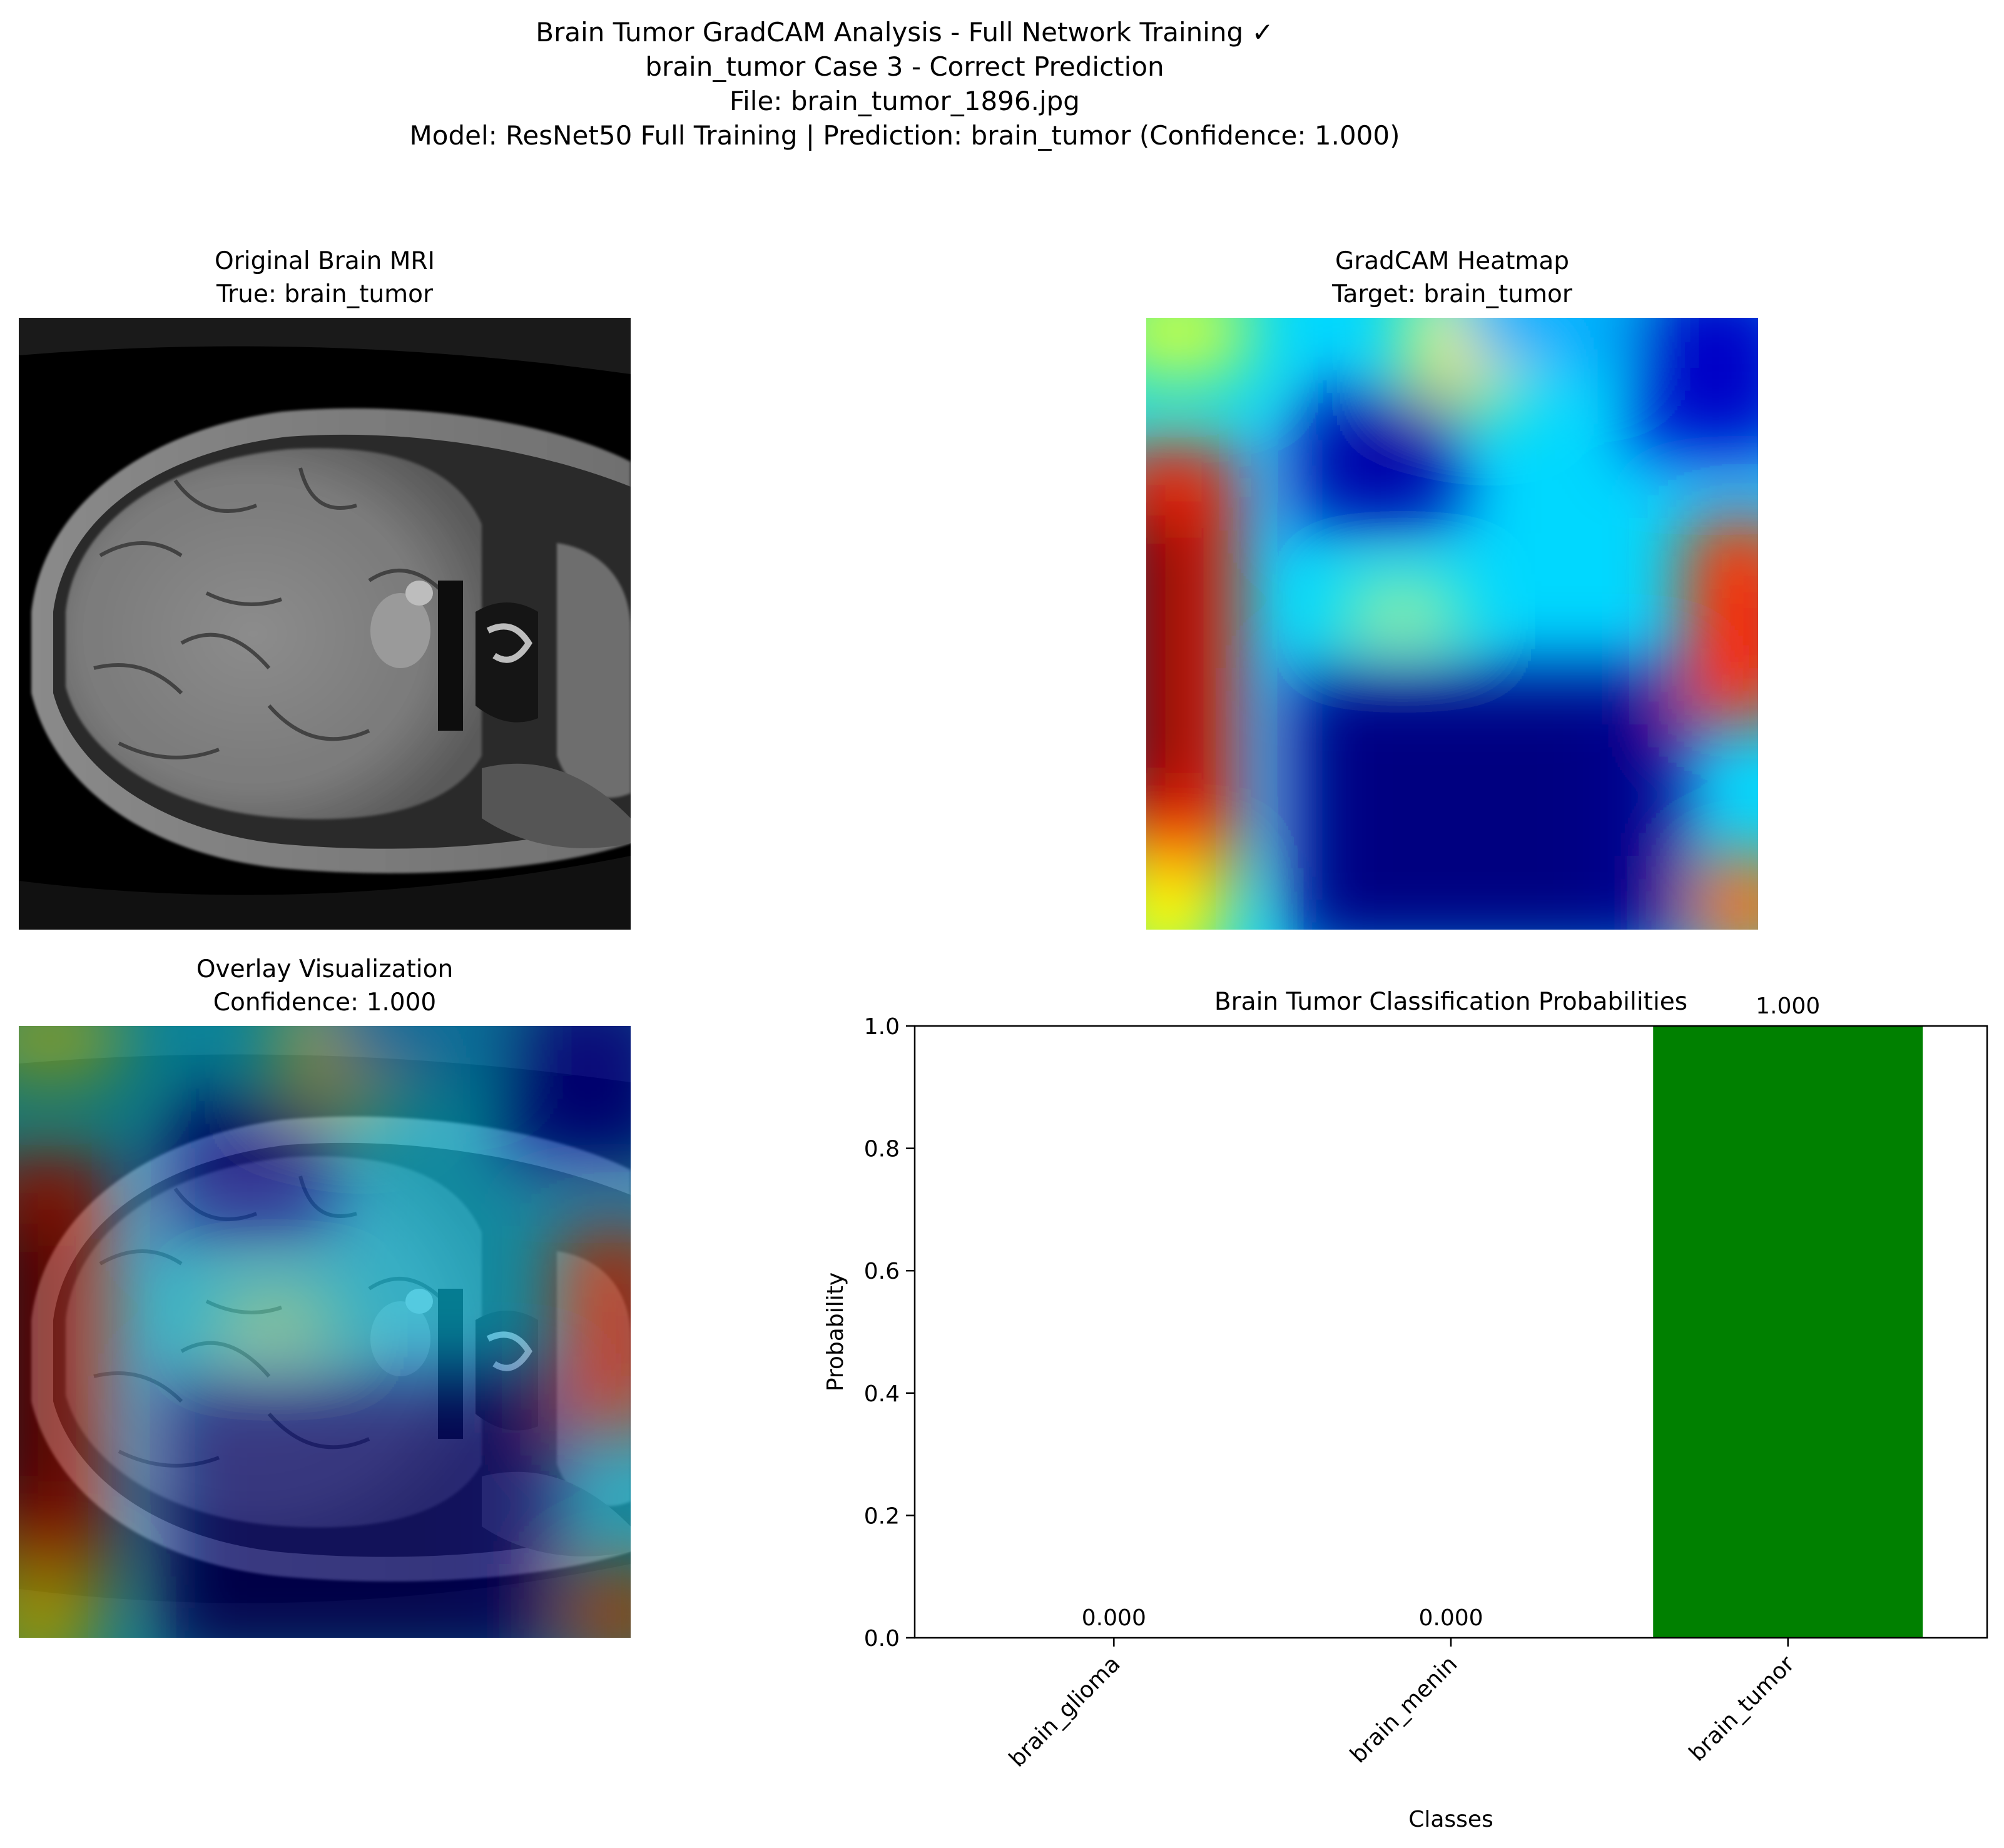 This screenshot has height=1848, width=2004. What do you see at coordinates (1064, 1711) in the screenshot?
I see `x-tick-label-brain_glioma: brain_glioma` at bounding box center [1064, 1711].